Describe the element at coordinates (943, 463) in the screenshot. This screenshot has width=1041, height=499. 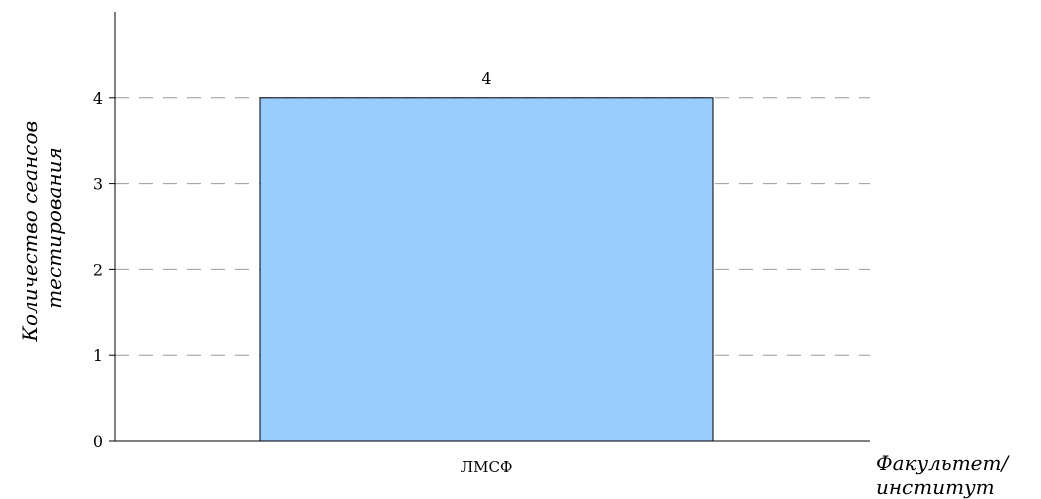
I see `x-axis-title-line-1: Факультет/` at that location.